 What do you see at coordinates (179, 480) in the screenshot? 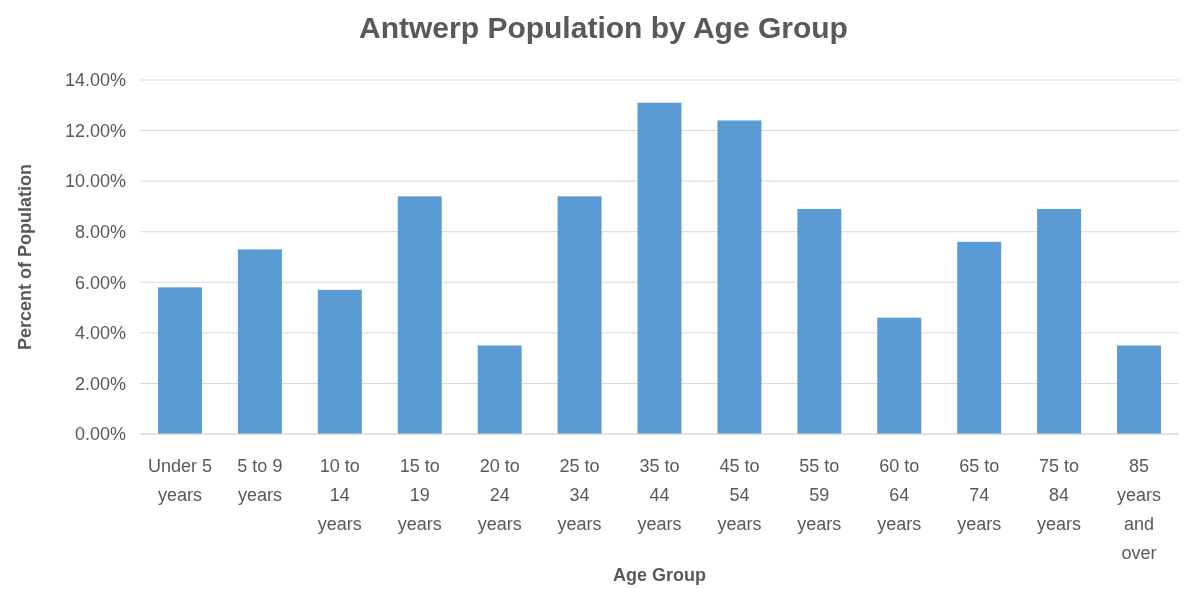
I see `x-tick-label: Under 5 years` at bounding box center [179, 480].